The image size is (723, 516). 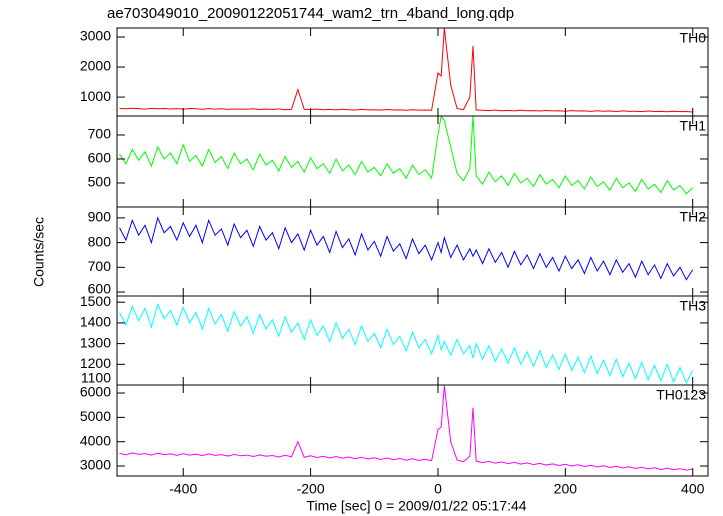 I want to click on y-tick-label: 1200, so click(x=95, y=363).